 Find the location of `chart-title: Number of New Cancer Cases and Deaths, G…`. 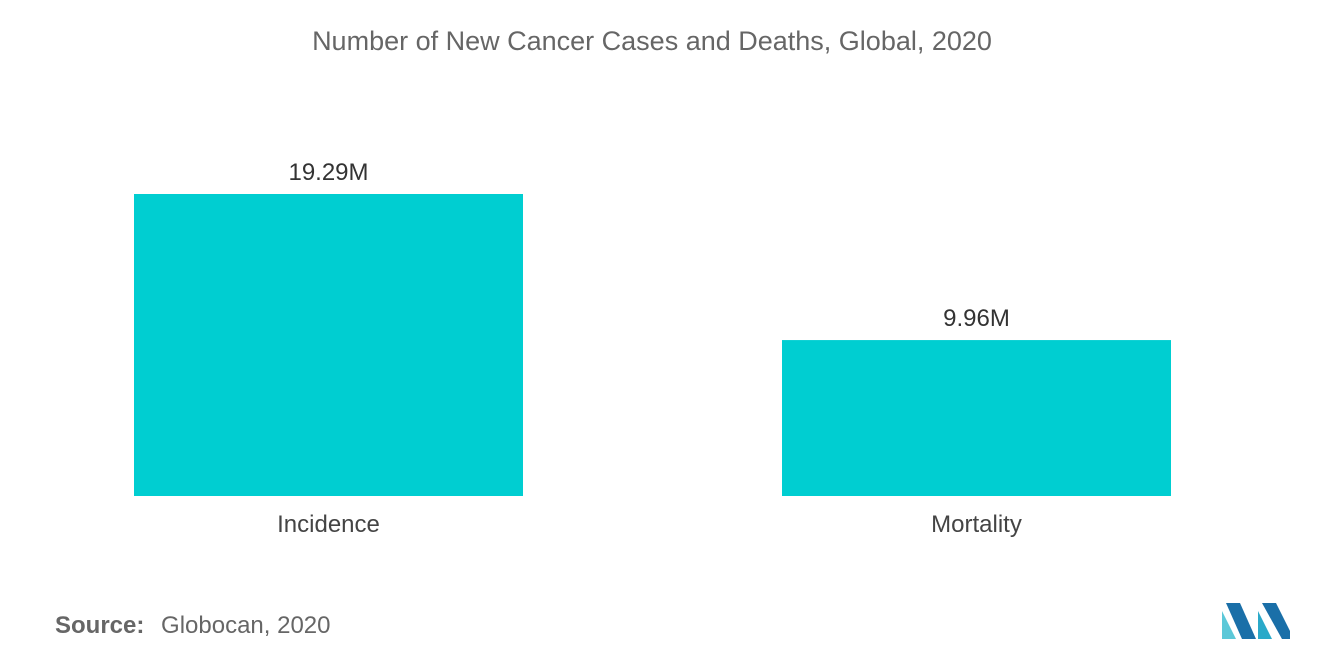

chart-title: Number of New Cancer Cases and Deaths, G… is located at coordinates (652, 41).